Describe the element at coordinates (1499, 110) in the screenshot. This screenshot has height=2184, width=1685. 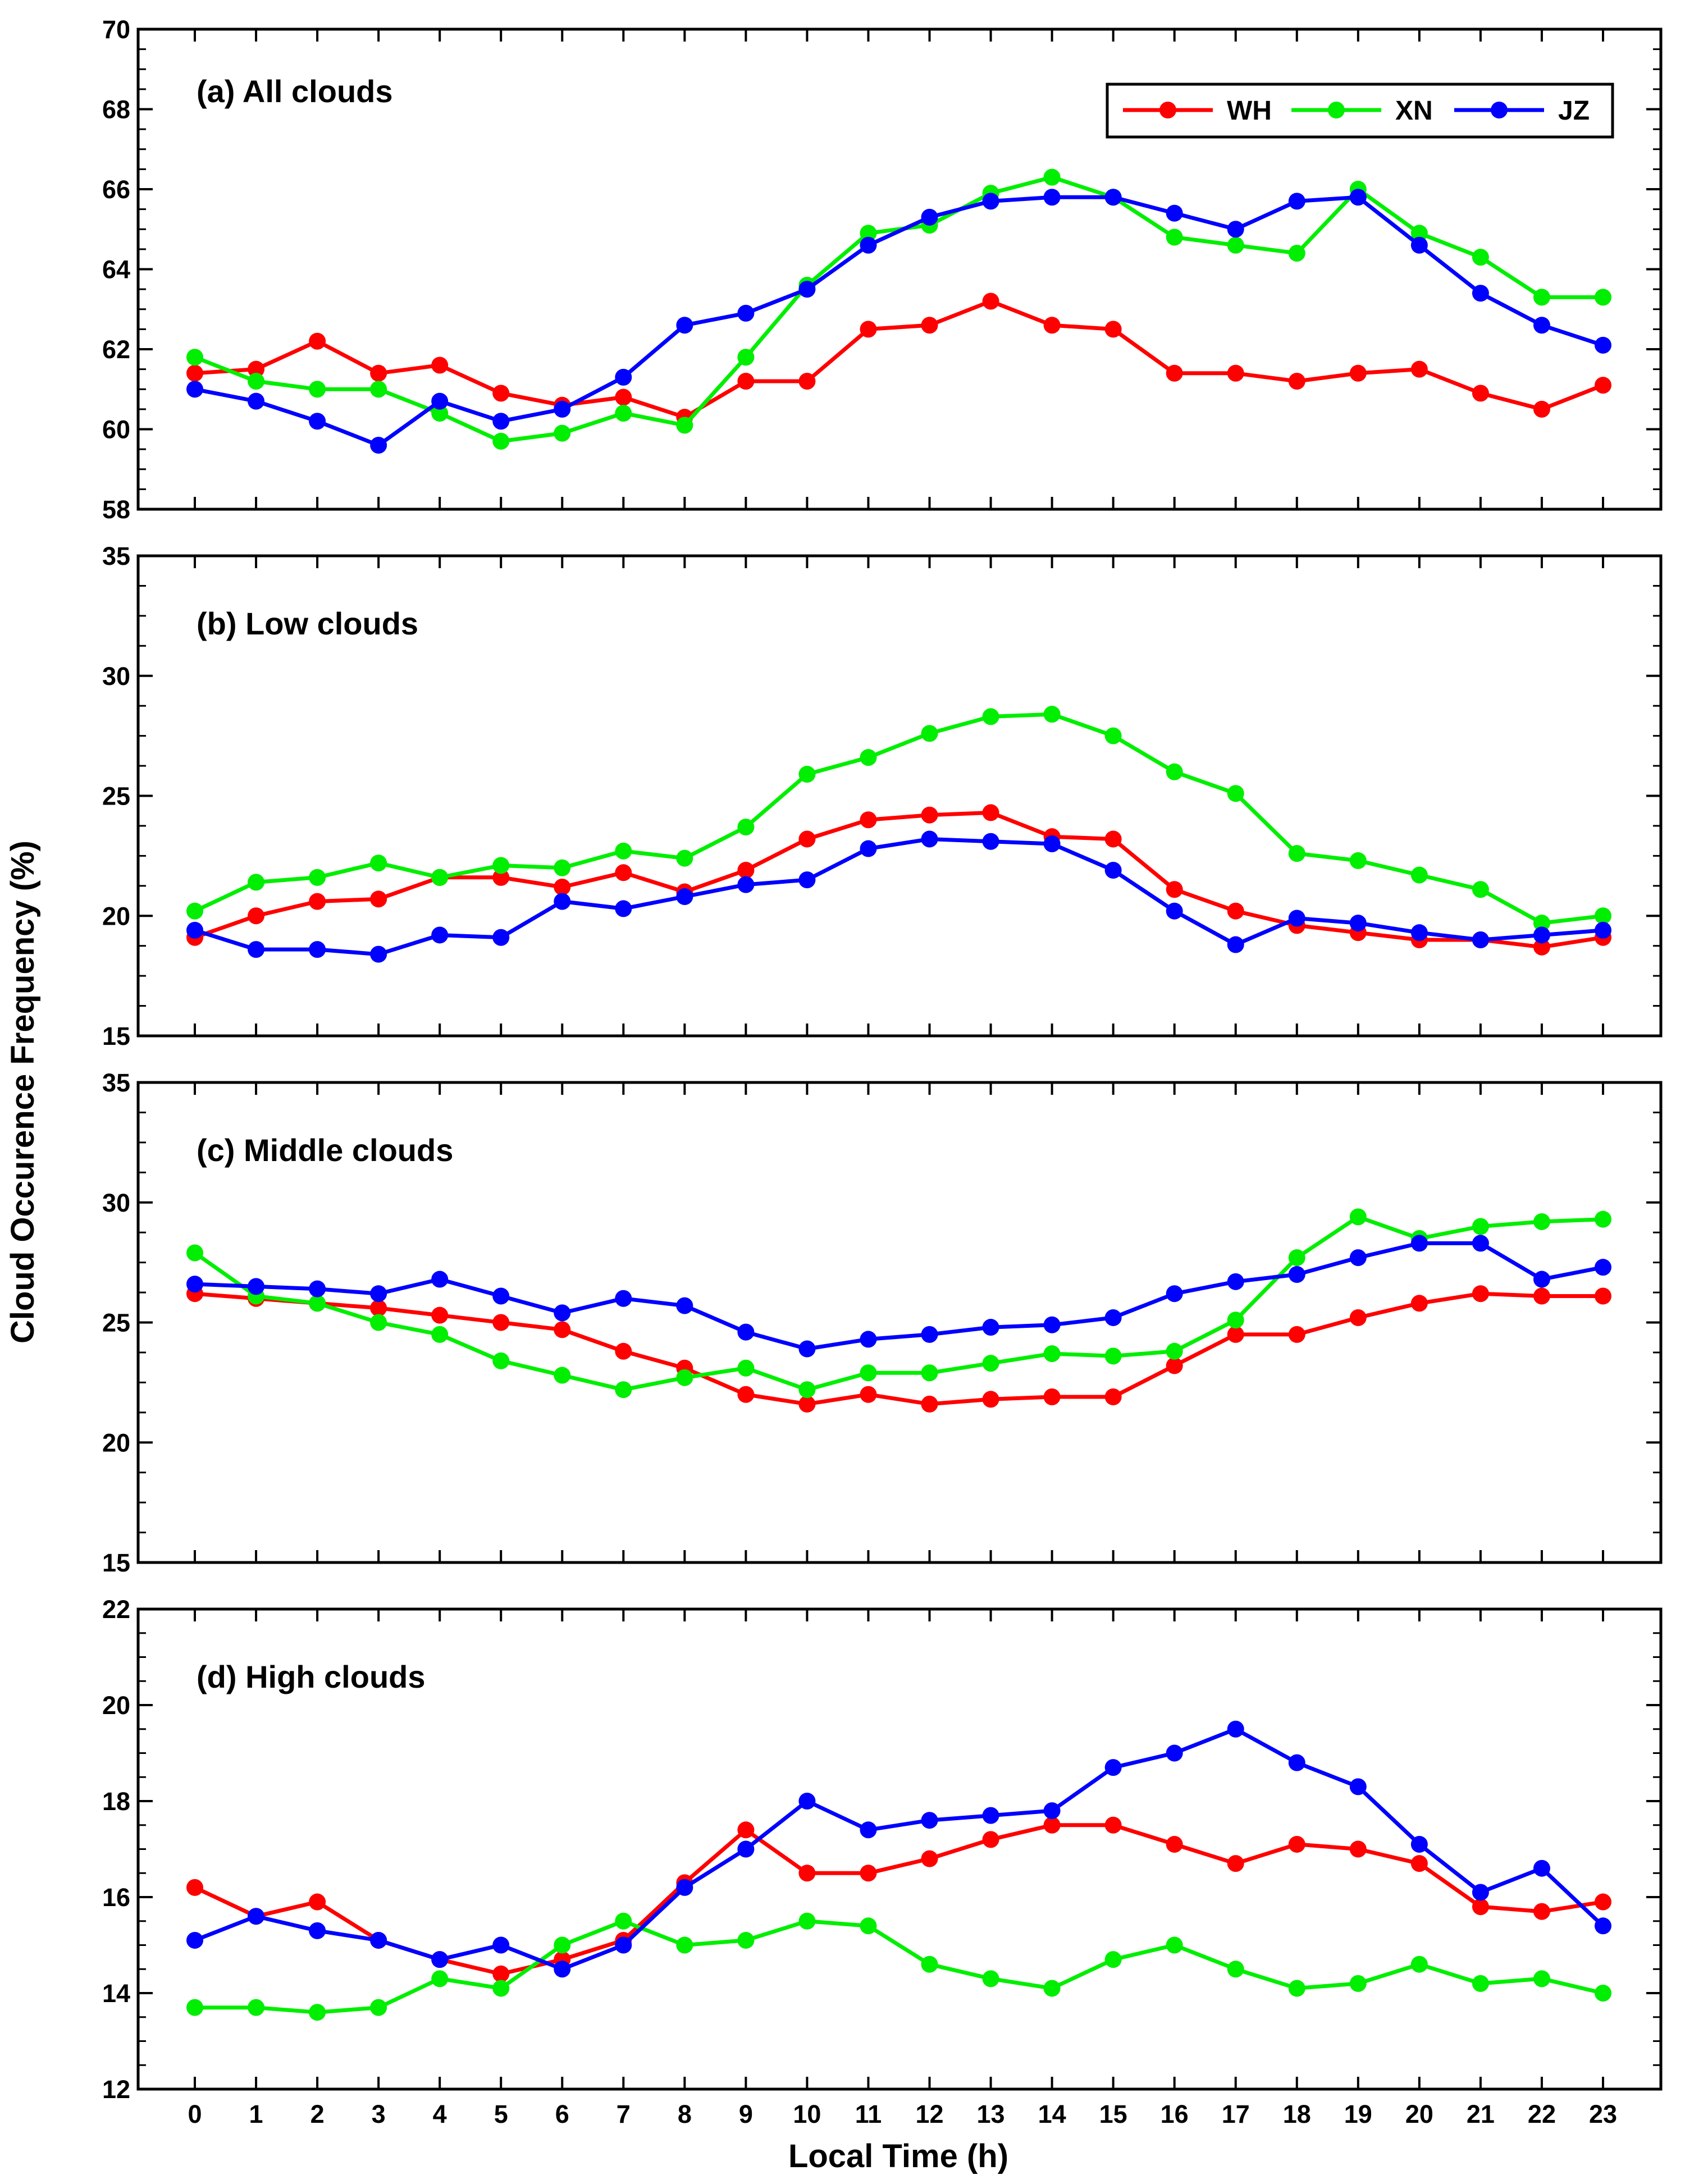
I see `legend-marker` at that location.